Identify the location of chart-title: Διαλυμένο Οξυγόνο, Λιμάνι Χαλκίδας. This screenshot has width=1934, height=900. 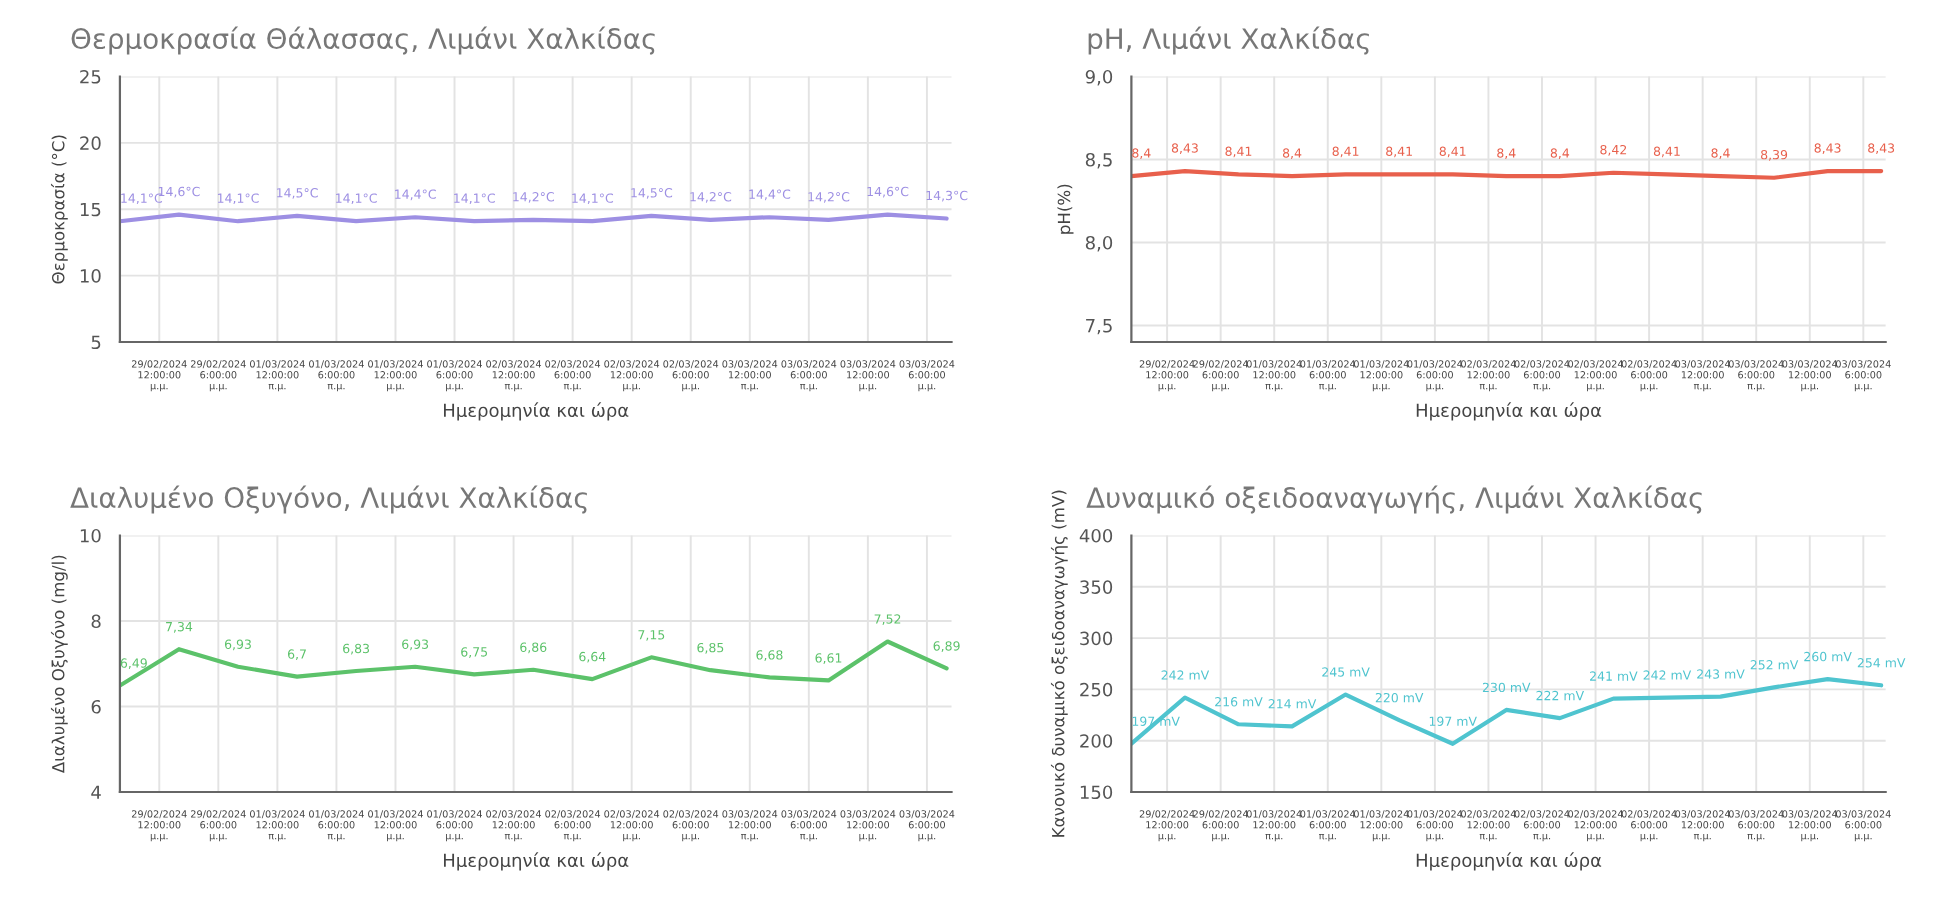
(328, 499).